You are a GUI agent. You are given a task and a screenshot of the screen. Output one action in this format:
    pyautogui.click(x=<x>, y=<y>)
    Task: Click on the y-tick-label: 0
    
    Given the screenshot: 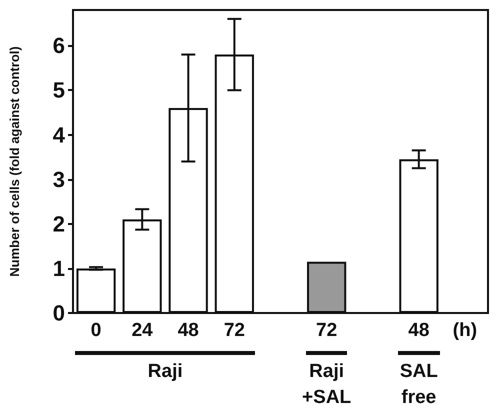 What is the action you would take?
    pyautogui.click(x=58, y=313)
    